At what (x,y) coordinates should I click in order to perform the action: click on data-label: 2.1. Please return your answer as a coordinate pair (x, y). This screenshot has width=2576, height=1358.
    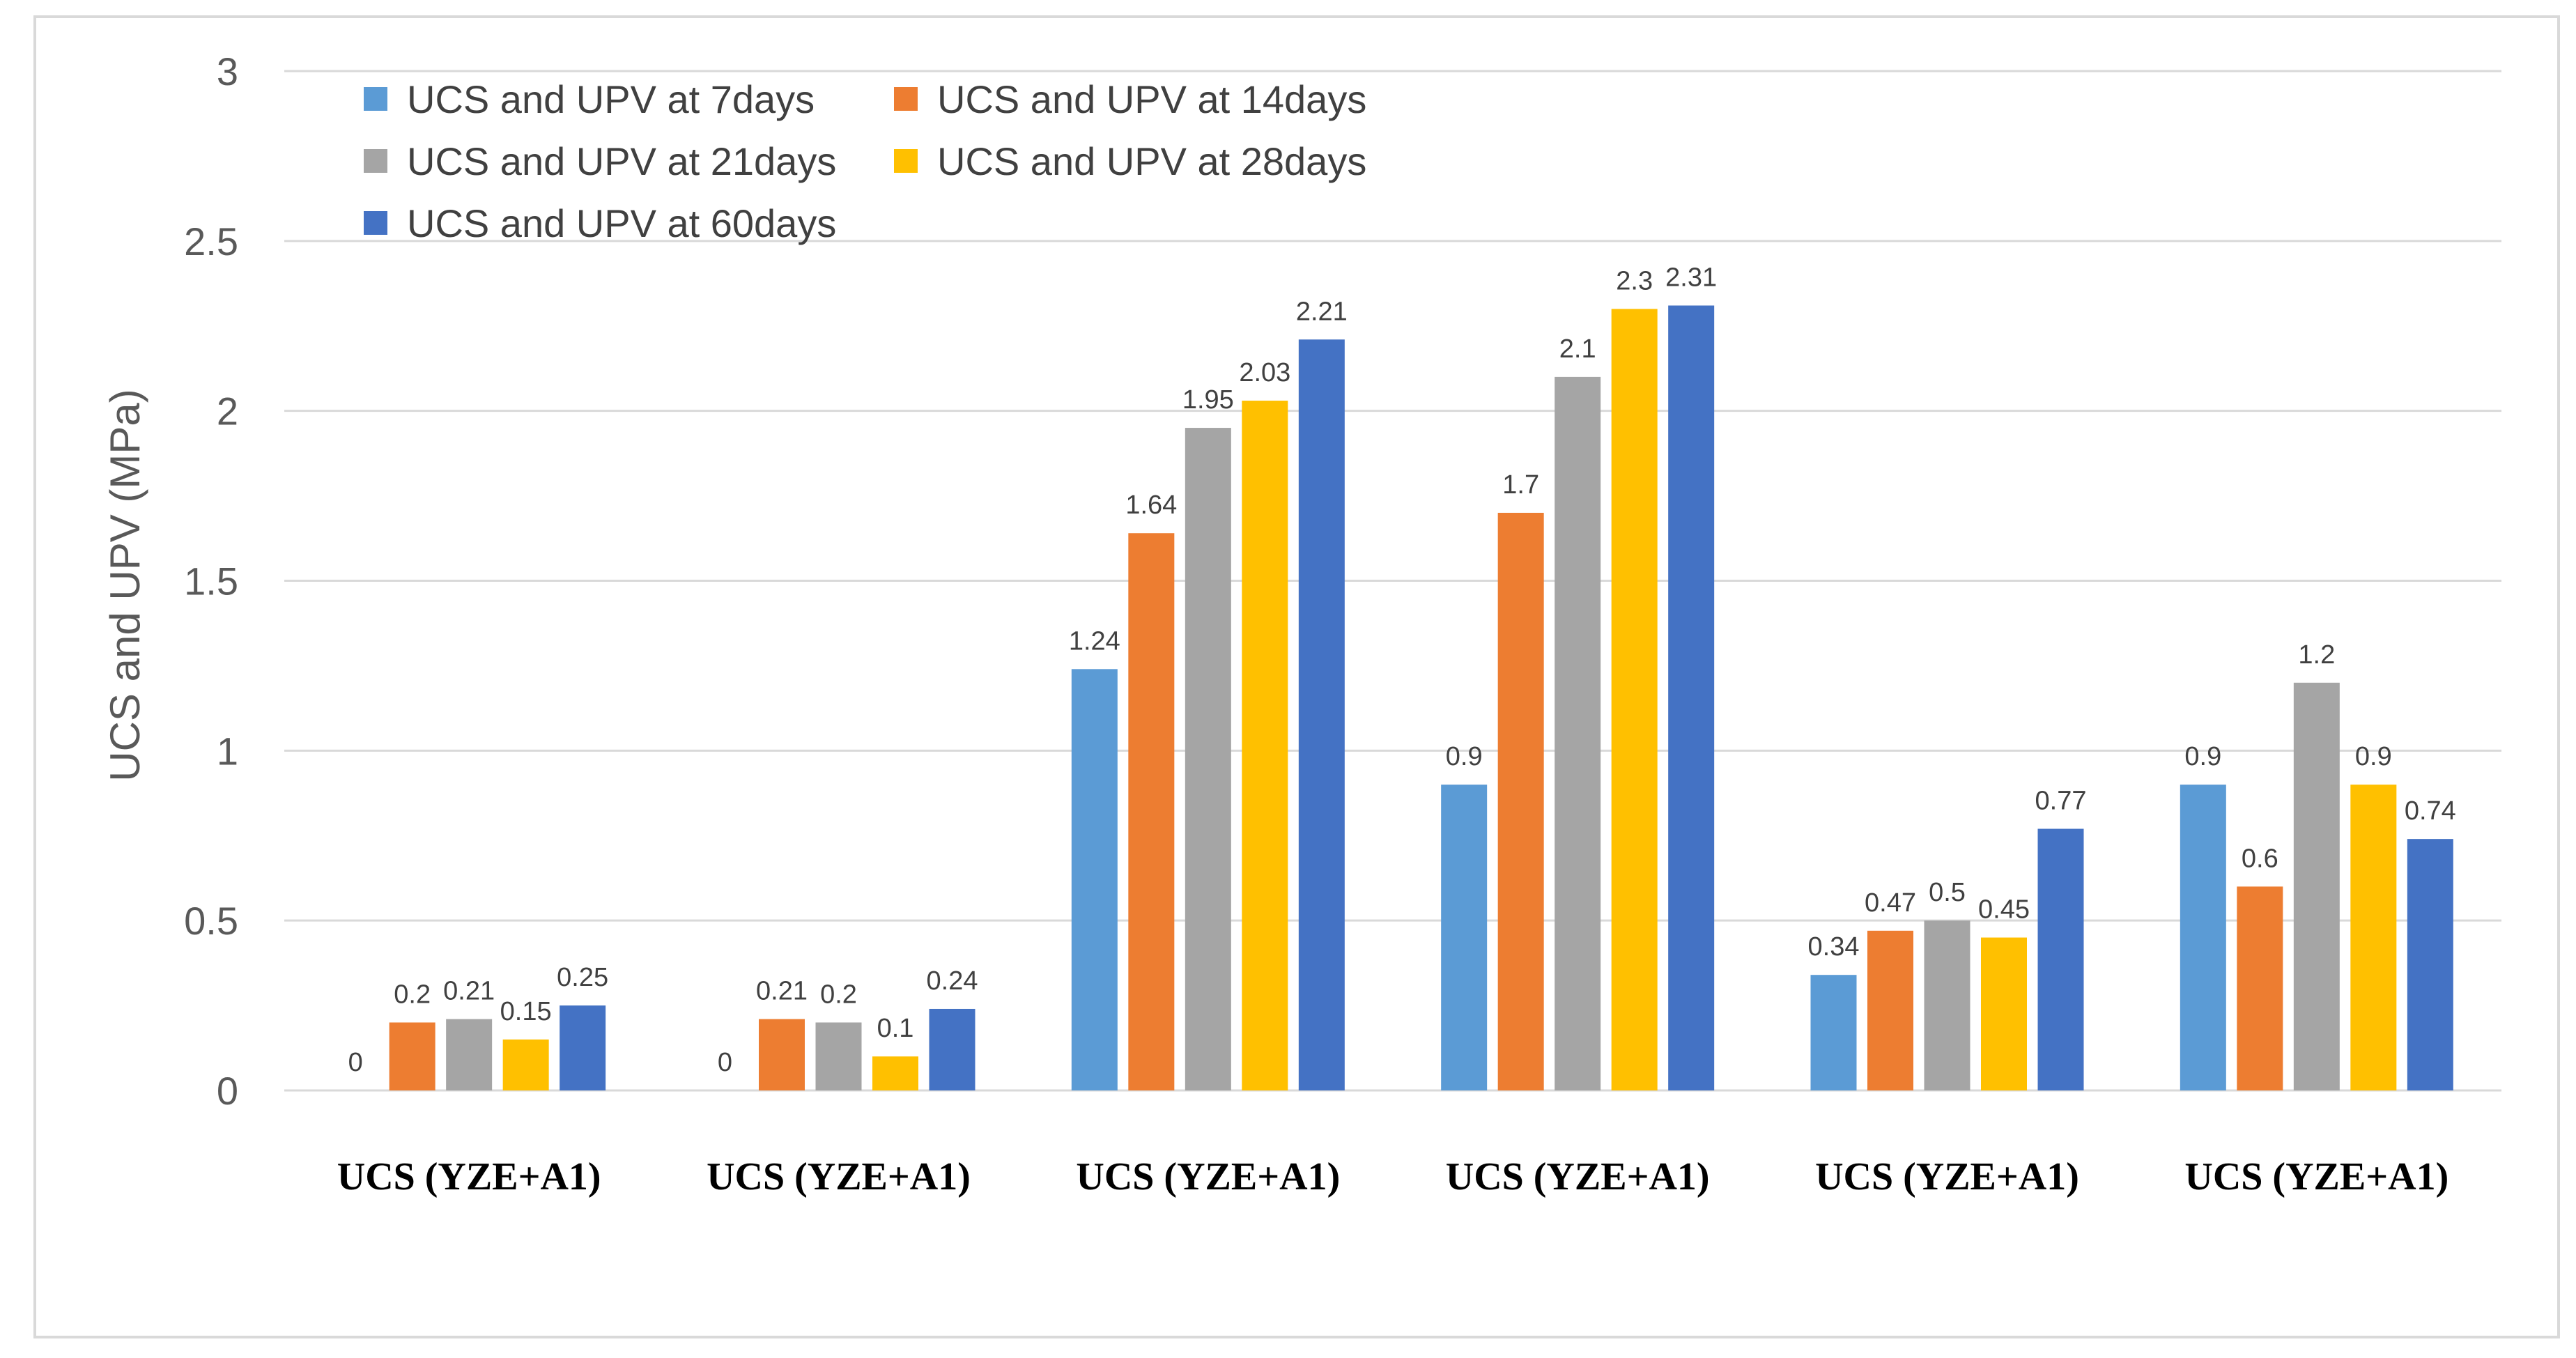
    Looking at the image, I should click on (1578, 349).